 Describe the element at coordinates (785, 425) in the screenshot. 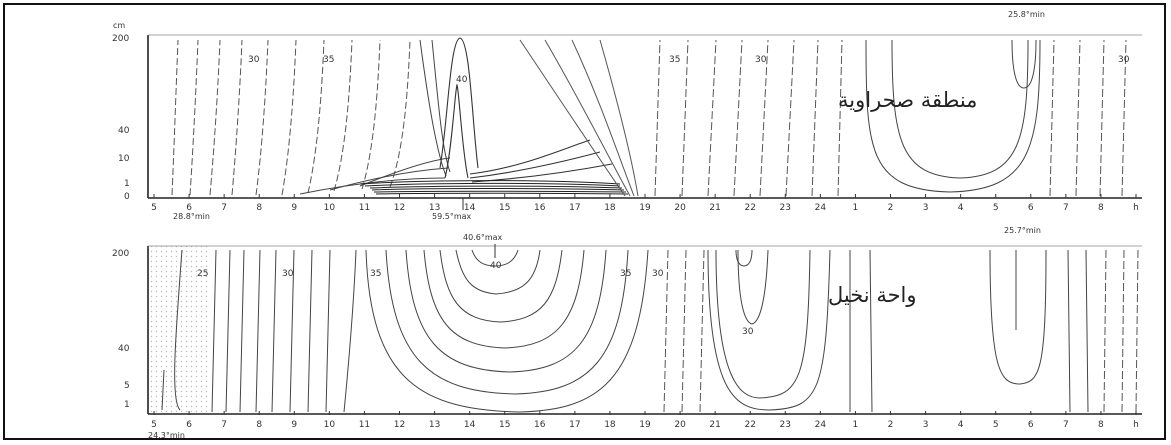

I see `hour-tick-label: 23` at that location.